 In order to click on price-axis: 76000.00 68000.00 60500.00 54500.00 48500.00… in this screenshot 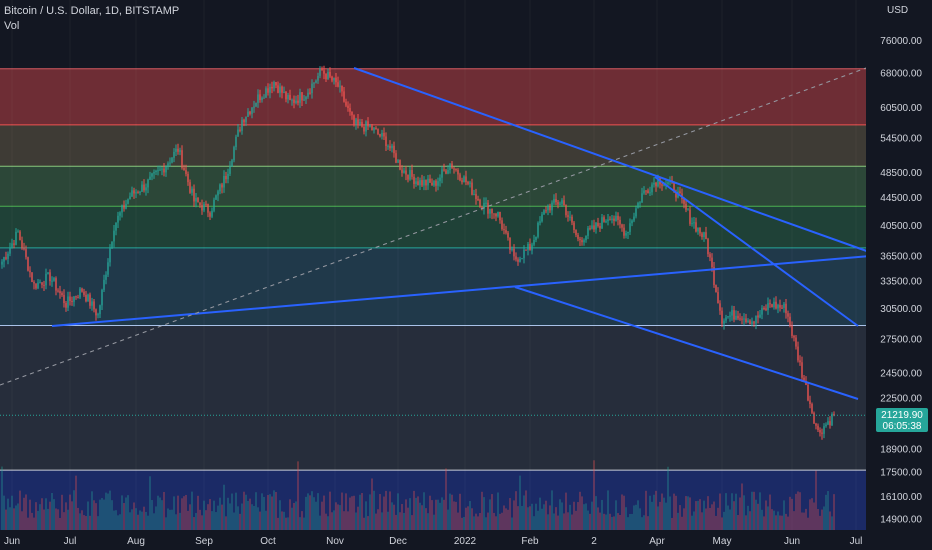, I will do `click(899, 275)`.